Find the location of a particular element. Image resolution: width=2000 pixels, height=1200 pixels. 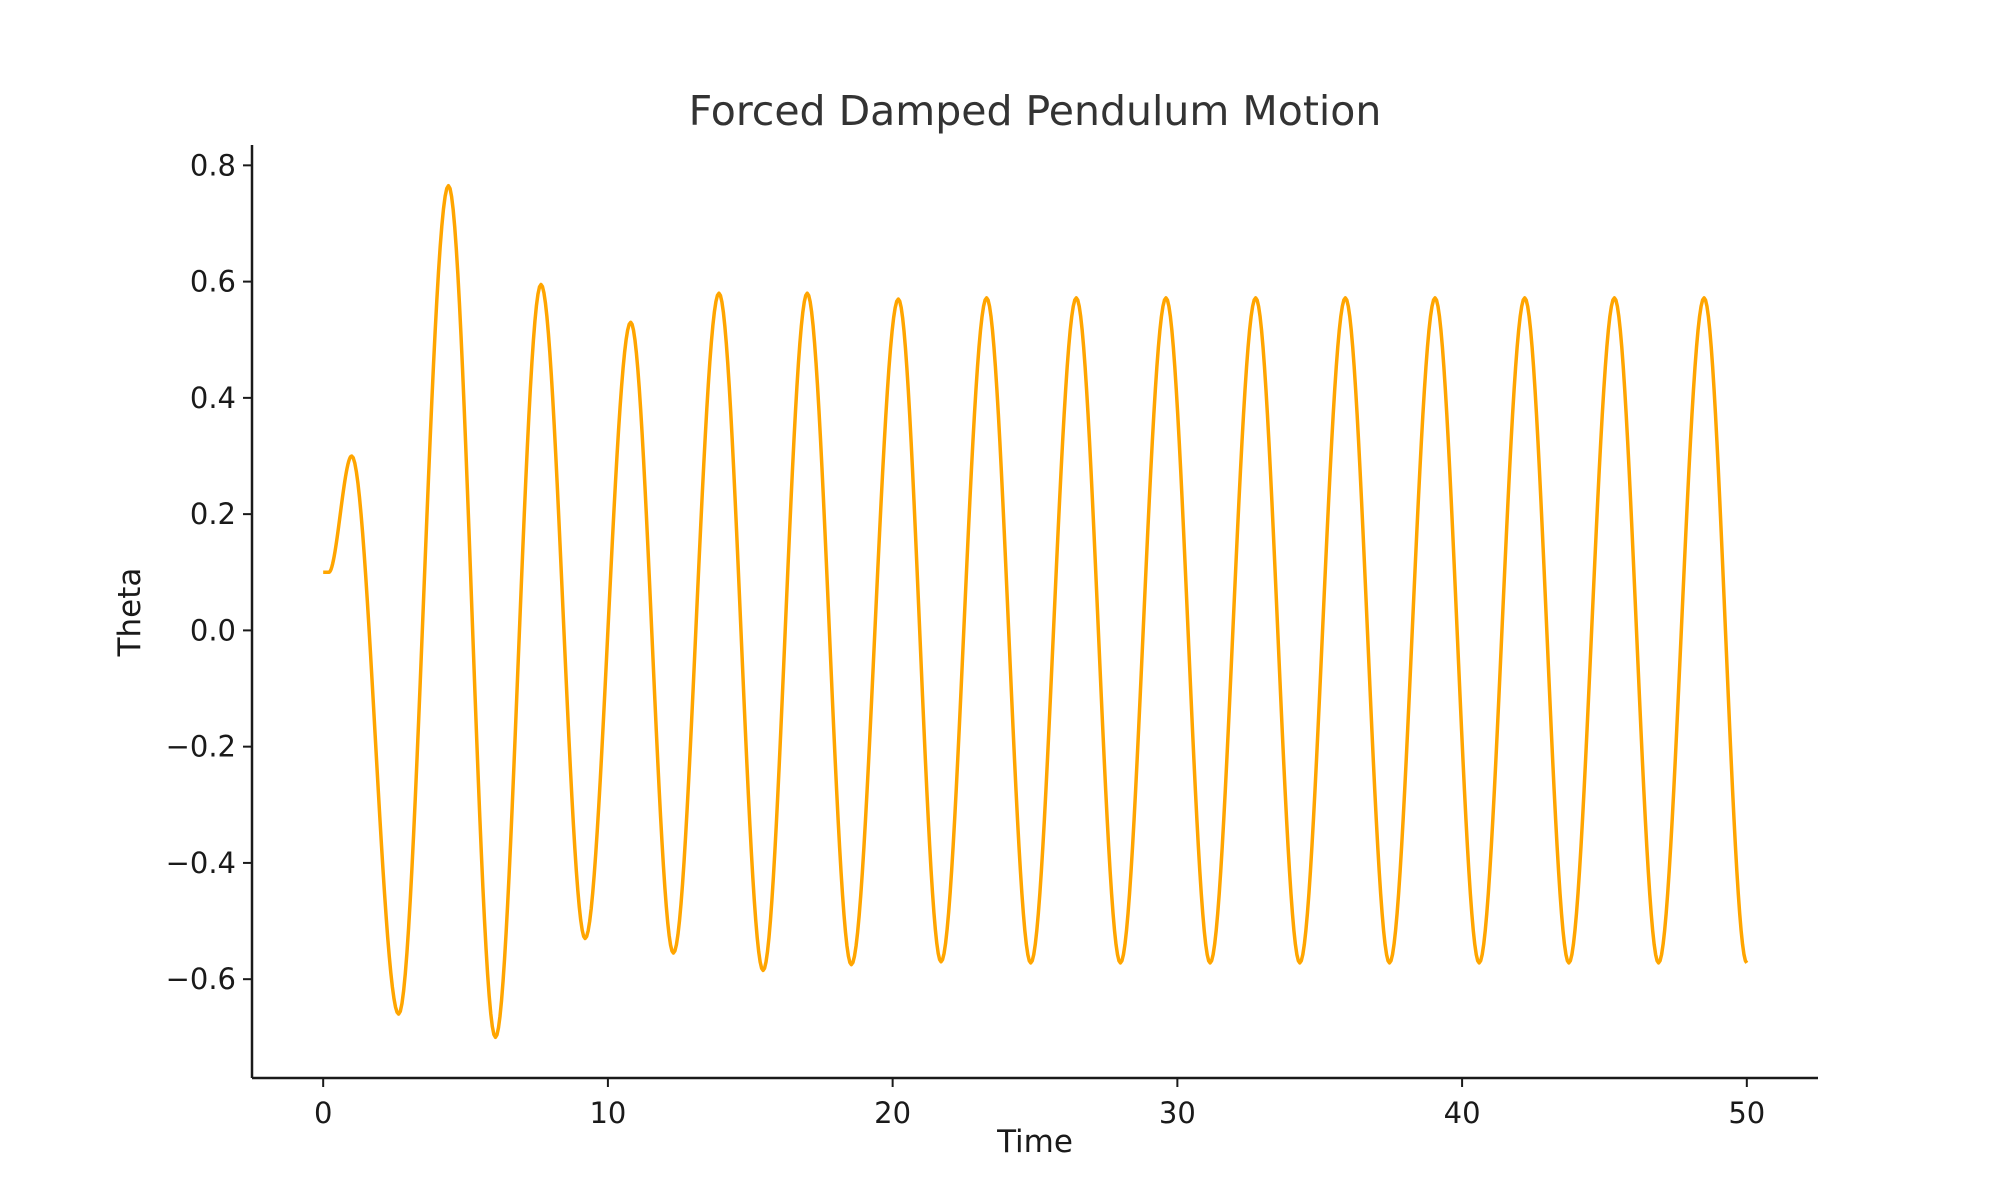

chart-title: Forced Damped Pendulum Motion is located at coordinates (1035, 111).